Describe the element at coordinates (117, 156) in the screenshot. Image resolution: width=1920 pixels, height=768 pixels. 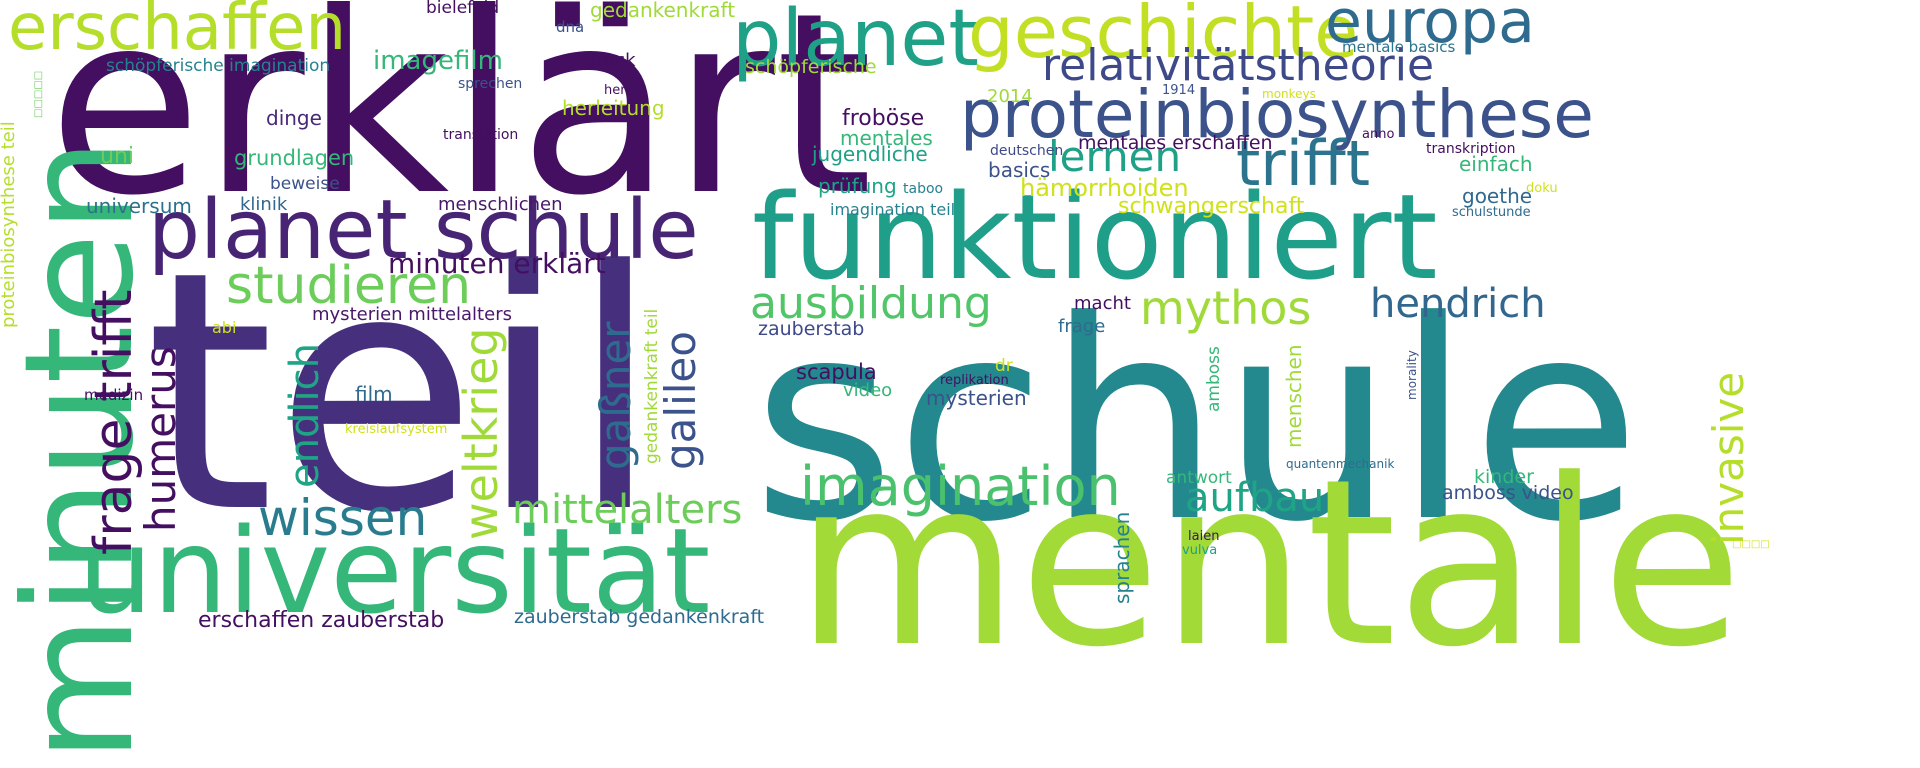
I see `word-uni: uni` at that location.